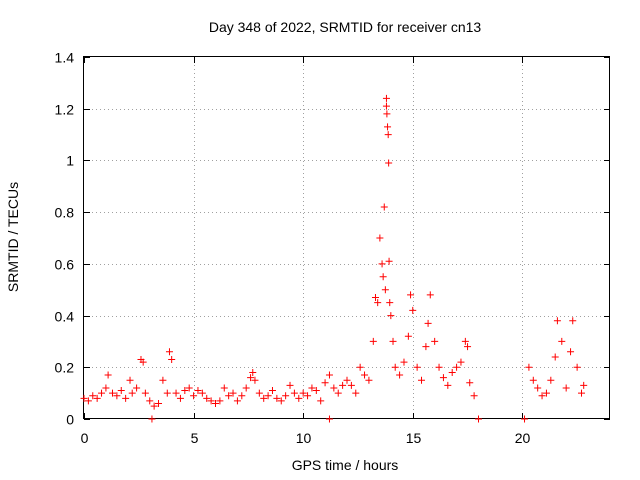  Describe the element at coordinates (65, 368) in the screenshot. I see `y-tick-label: 0.2` at that location.